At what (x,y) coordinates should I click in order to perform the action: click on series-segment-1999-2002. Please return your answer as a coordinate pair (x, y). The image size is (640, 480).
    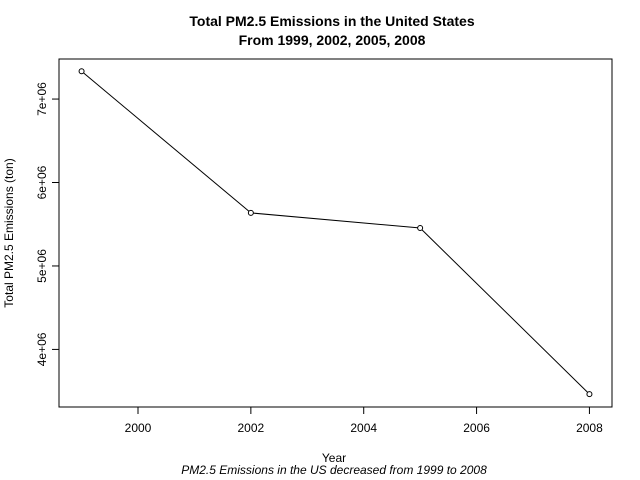
    Looking at the image, I should click on (166, 142).